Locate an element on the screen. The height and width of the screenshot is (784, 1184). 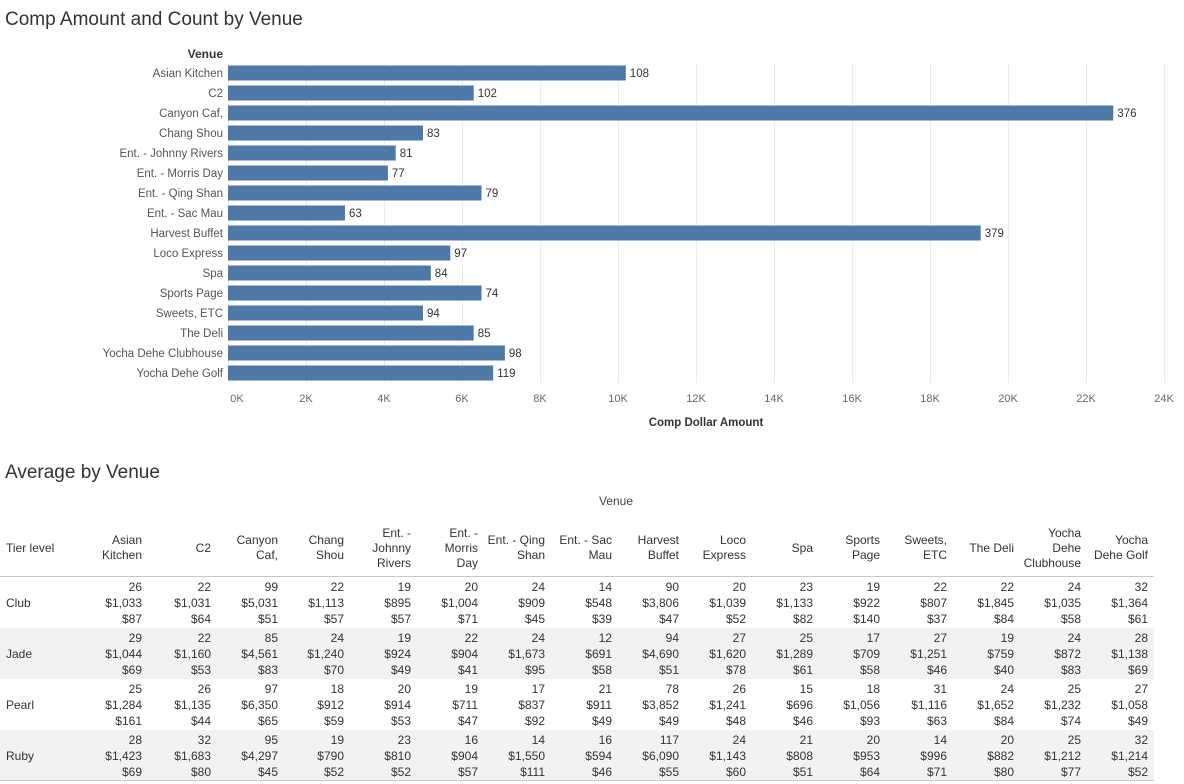
cell-value: $1,113 is located at coordinates (326, 603).